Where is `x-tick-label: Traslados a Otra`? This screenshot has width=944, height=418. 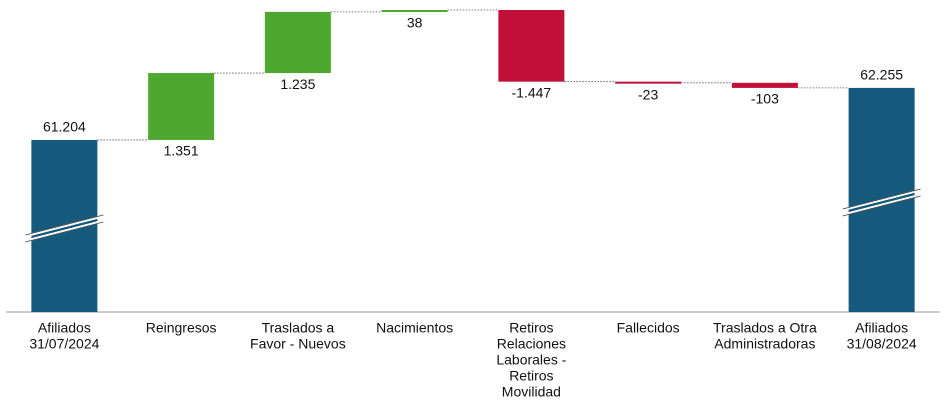
x-tick-label: Traslados a Otra is located at coordinates (765, 328).